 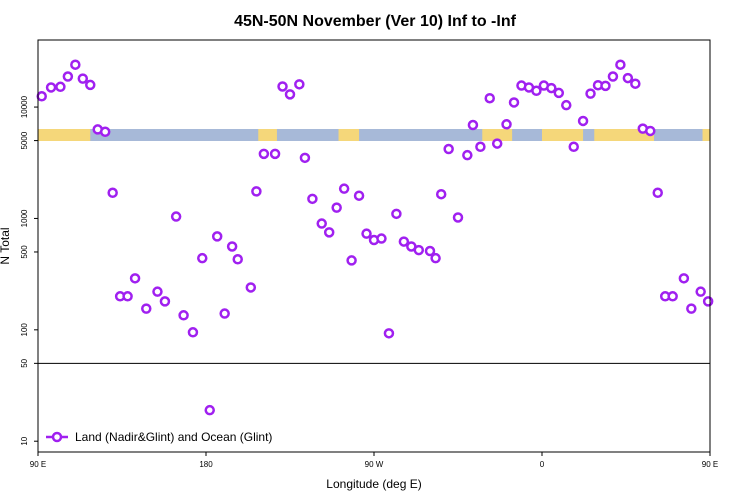 What do you see at coordinates (374, 135) in the screenshot?
I see `surface-band` at bounding box center [374, 135].